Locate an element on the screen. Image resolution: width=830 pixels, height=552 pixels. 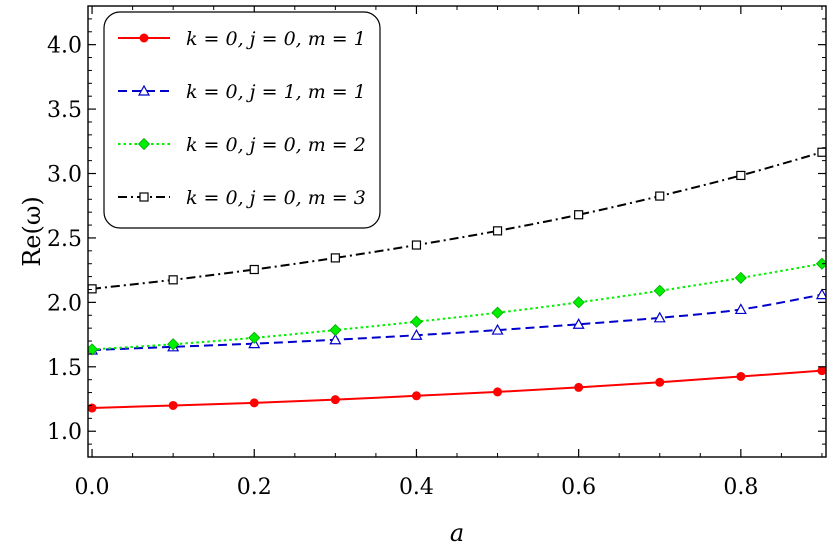
legend-item: k = 0, j = 1, m = 1 is located at coordinates (242, 92).